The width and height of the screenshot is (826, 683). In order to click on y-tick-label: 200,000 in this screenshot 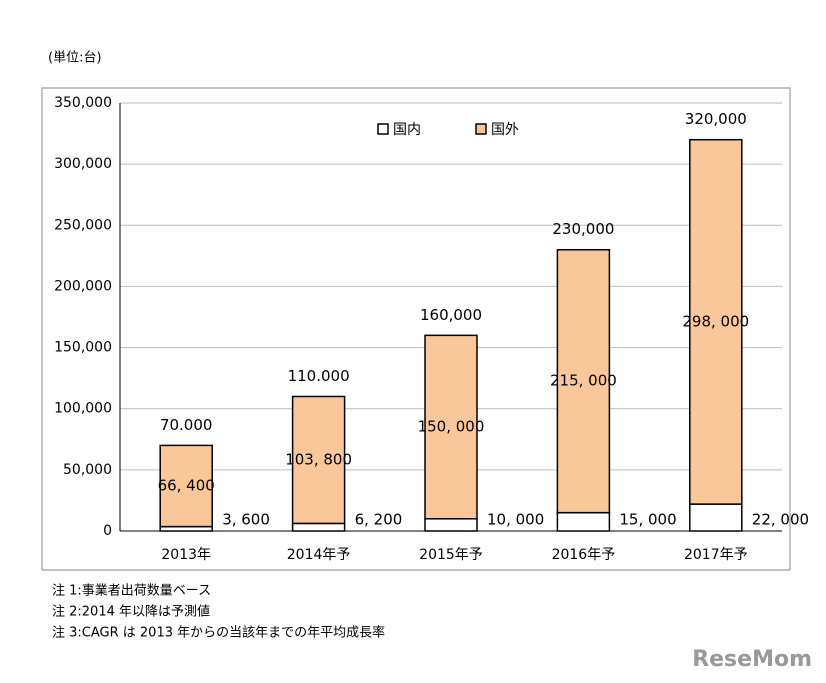, I will do `click(83, 286)`.